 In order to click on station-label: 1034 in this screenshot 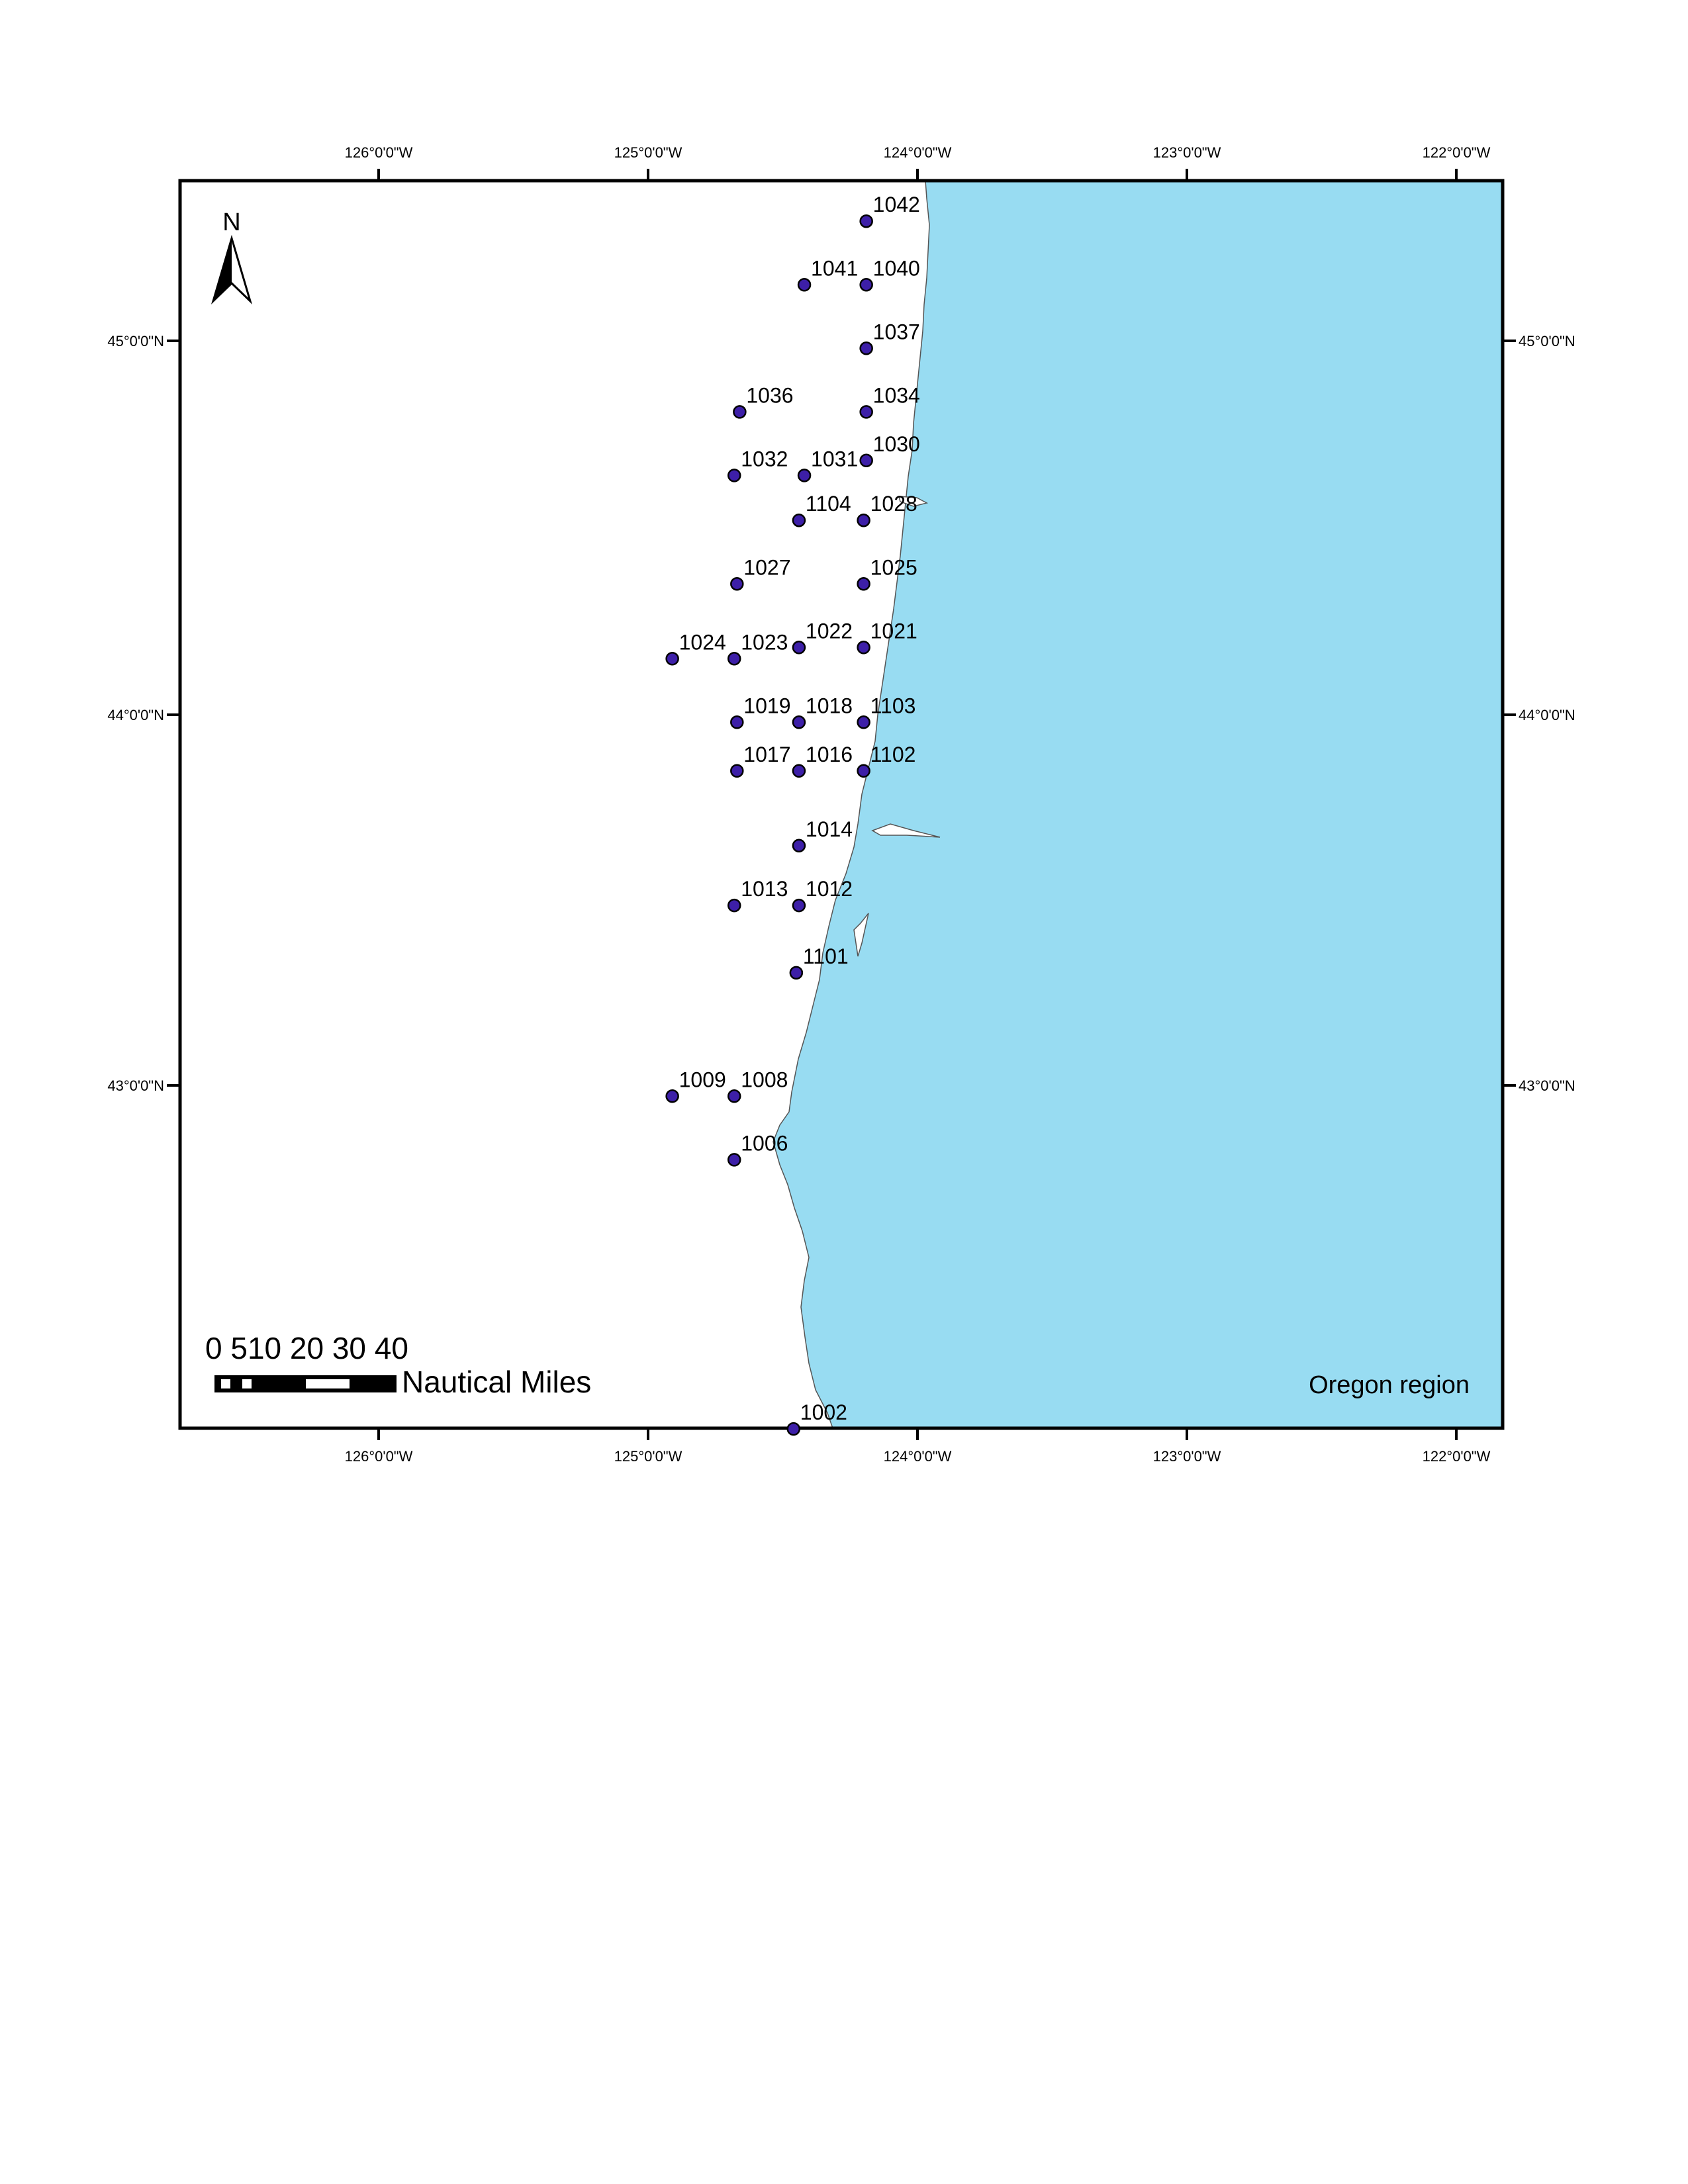, I will do `click(896, 395)`.